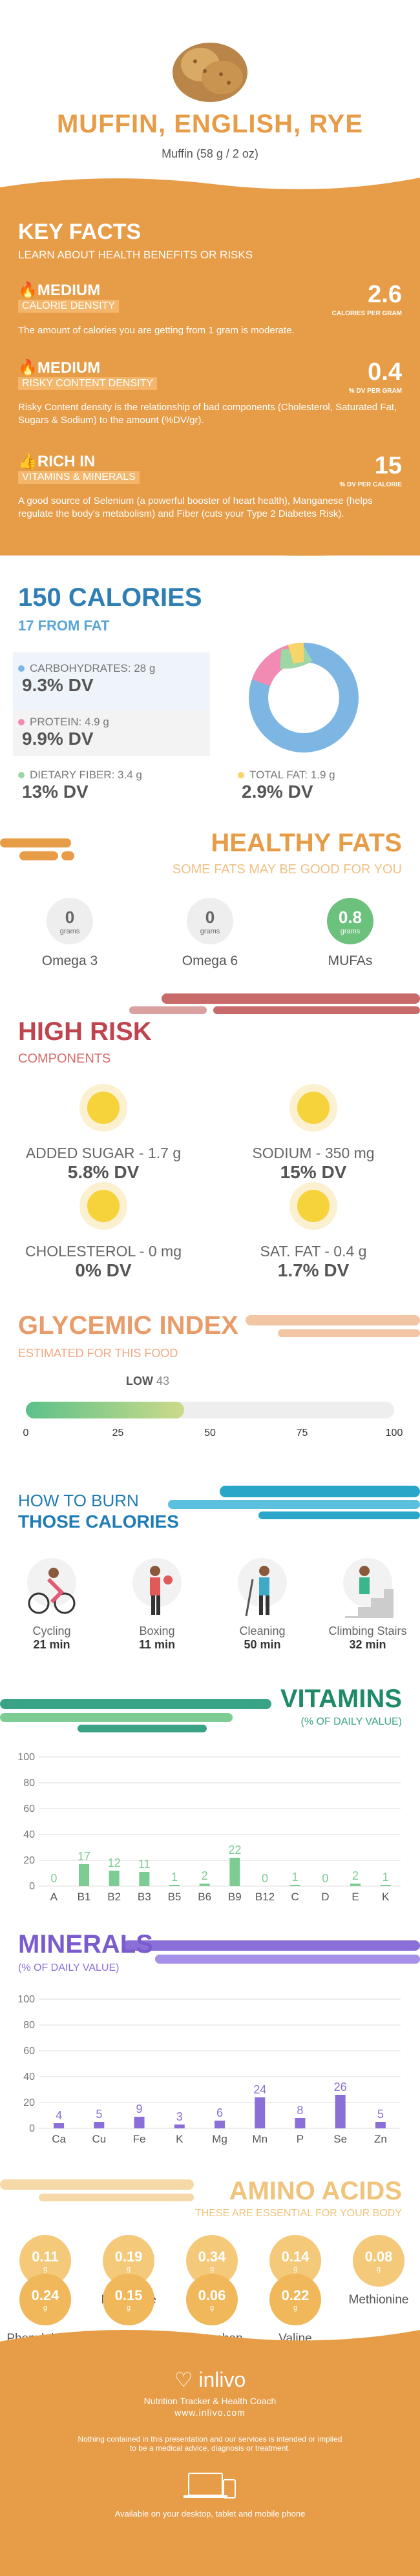 The height and width of the screenshot is (2576, 420). What do you see at coordinates (325, 1897) in the screenshot?
I see `category-label: D` at bounding box center [325, 1897].